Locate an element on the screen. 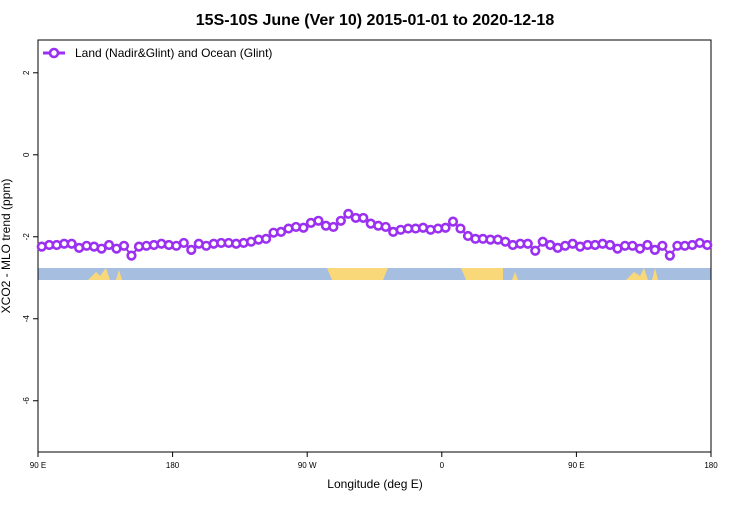 Image resolution: width=750 pixels, height=505 pixels. y-tick-label: 0 is located at coordinates (26, 154).